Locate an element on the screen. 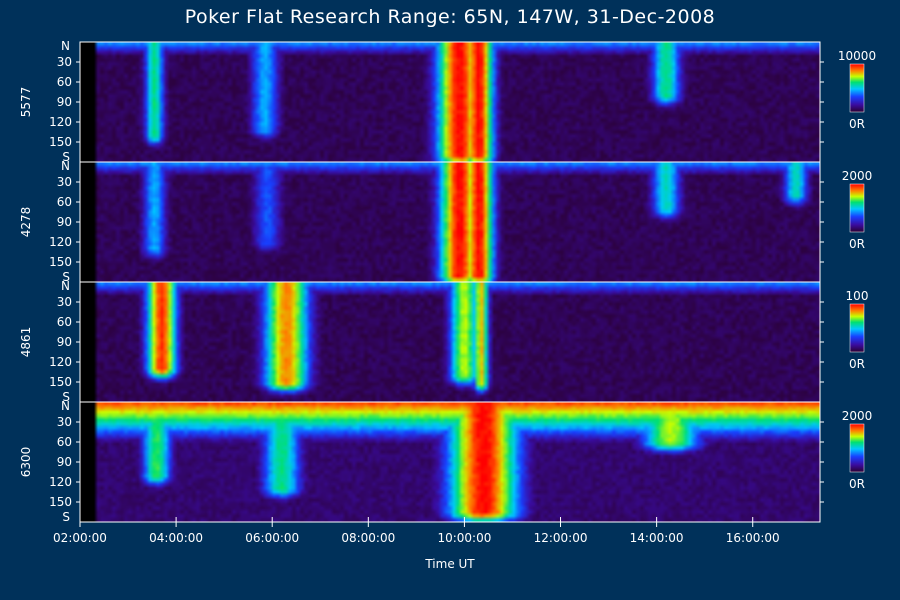 The height and width of the screenshot is (600, 900). x-tick-label: 16:00:00 is located at coordinates (753, 538).